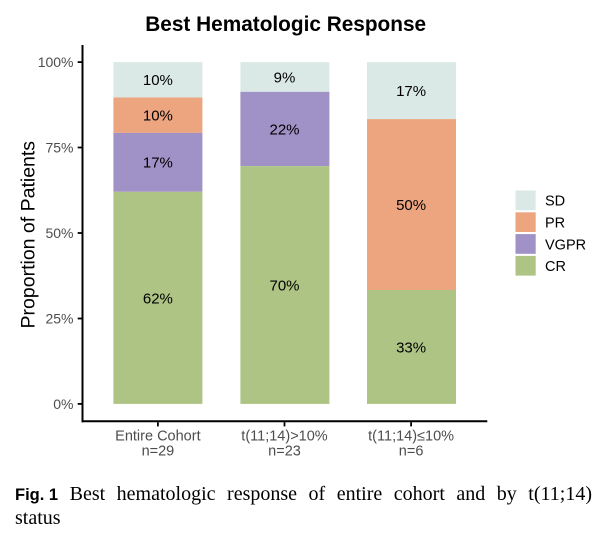 The height and width of the screenshot is (540, 606). What do you see at coordinates (28, 235) in the screenshot?
I see `svg-text: Proportion of Patients` at bounding box center [28, 235].